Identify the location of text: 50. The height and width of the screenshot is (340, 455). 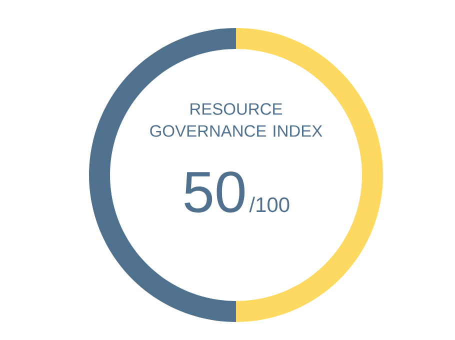
(214, 192).